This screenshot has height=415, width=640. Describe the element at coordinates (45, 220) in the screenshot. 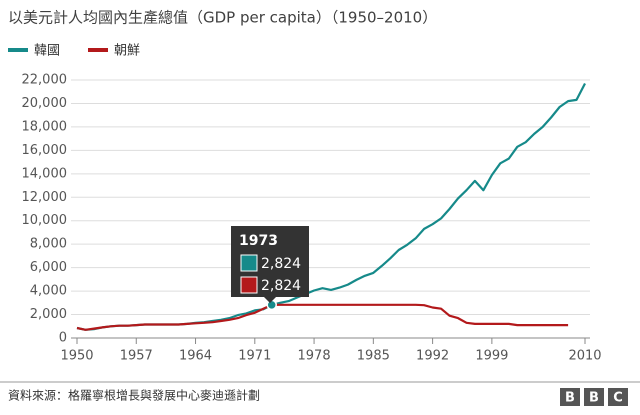

I see `y-tick-label: 10,000` at that location.